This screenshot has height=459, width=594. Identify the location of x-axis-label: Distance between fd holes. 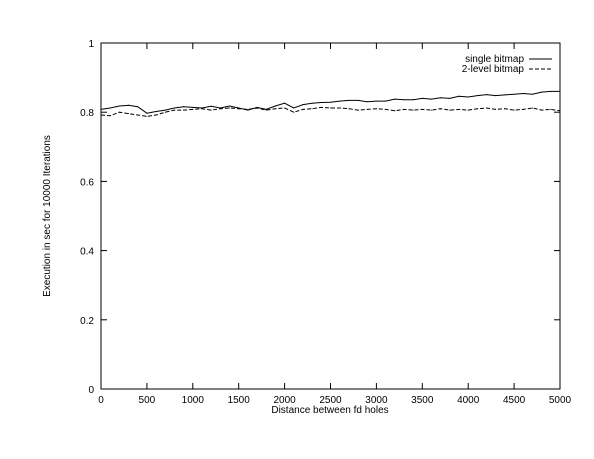
(329, 410).